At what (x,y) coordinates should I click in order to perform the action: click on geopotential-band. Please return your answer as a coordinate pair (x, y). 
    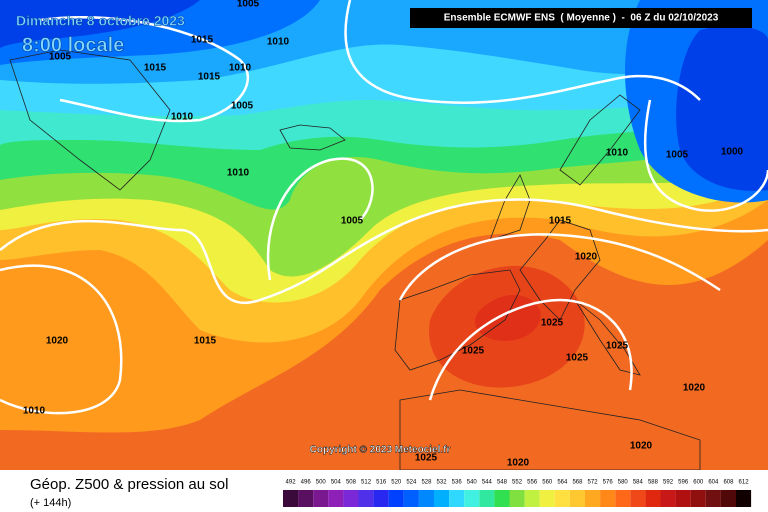
    Looking at the image, I should click on (722, 108).